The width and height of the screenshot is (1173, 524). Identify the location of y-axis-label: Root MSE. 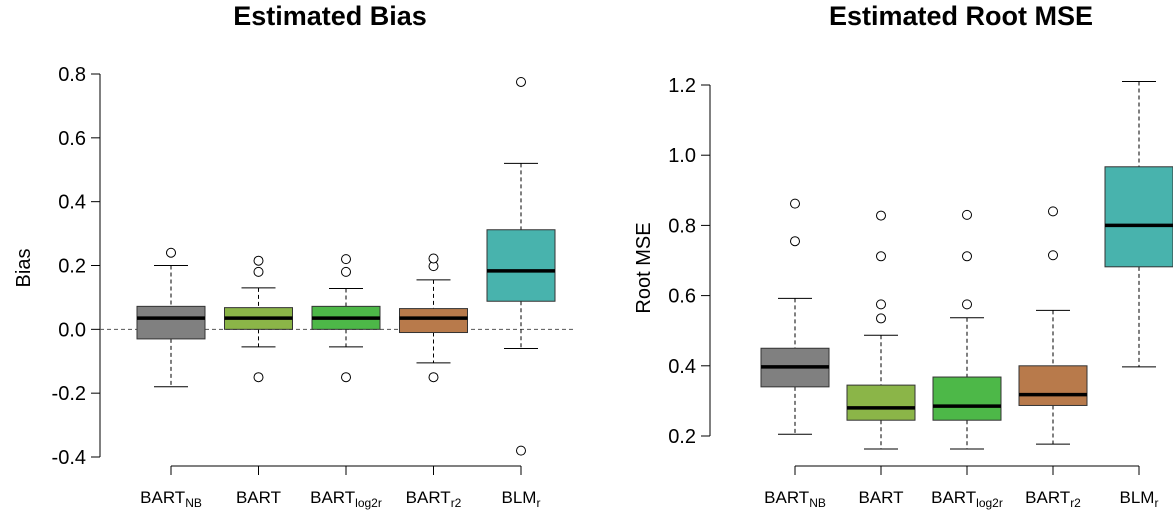
(644, 267).